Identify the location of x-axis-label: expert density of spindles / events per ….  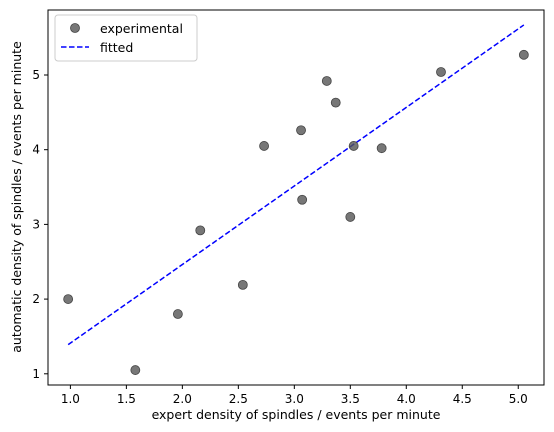
(296, 414).